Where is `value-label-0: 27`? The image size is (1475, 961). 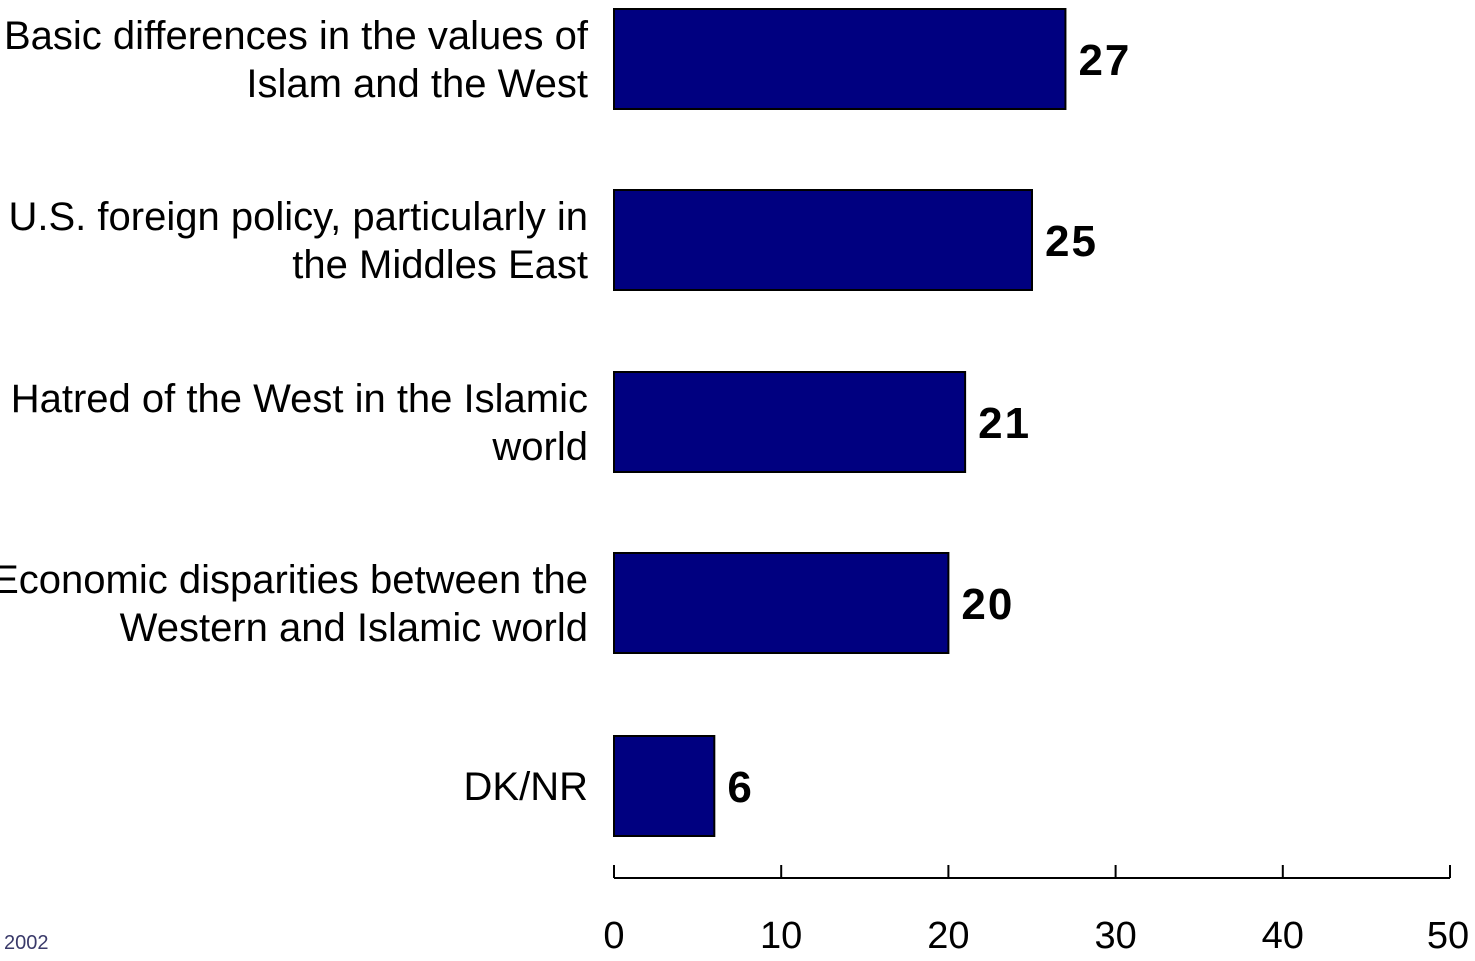 value-label-0: 27 is located at coordinates (1104, 60).